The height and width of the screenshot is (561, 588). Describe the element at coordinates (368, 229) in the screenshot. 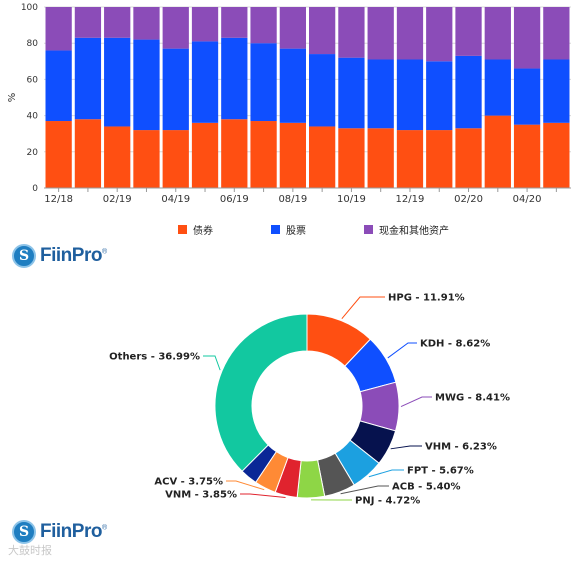

I see `legend-swatch-cash` at that location.